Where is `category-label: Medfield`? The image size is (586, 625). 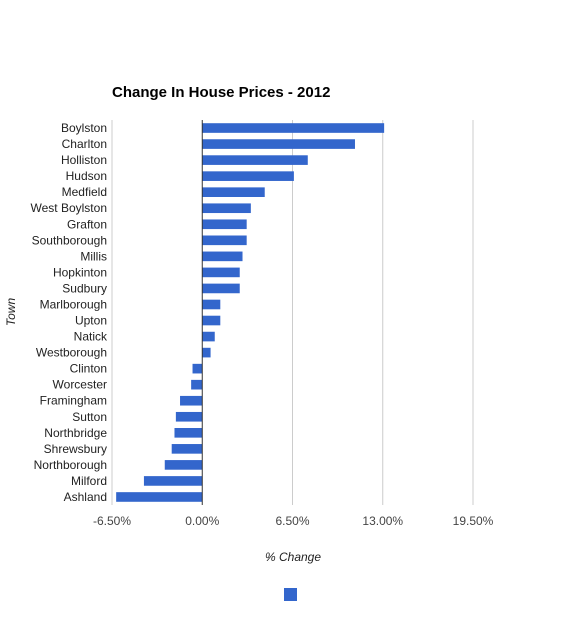 category-label: Medfield is located at coordinates (84, 192).